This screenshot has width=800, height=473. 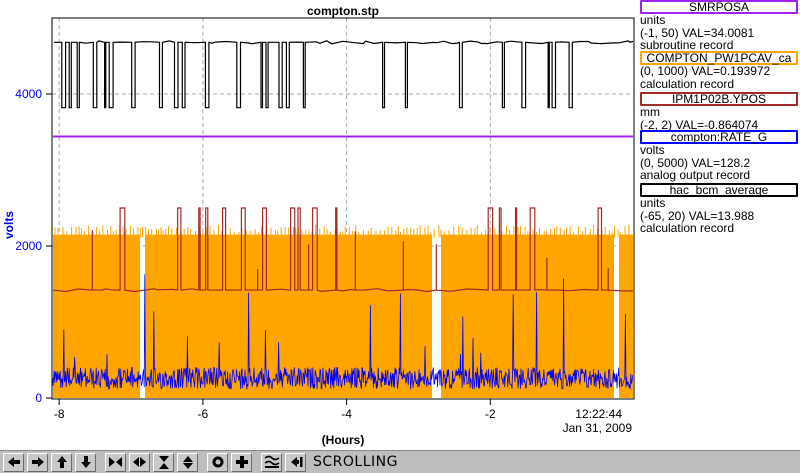 I want to click on legend-entry: IPM1P02B.YPOS mm (-2, 2) VAL=-0.864074, so click(x=719, y=111).